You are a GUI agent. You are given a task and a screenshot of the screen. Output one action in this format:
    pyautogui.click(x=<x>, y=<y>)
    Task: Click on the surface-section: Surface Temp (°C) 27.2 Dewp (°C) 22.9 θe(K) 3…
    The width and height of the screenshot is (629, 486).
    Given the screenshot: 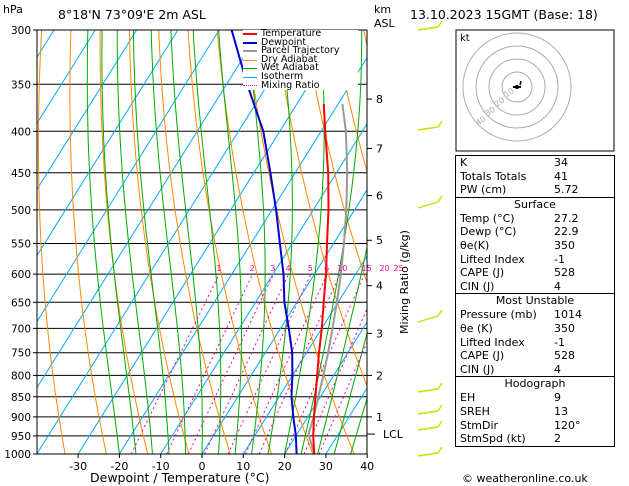 What is the action you would take?
    pyautogui.click(x=535, y=245)
    